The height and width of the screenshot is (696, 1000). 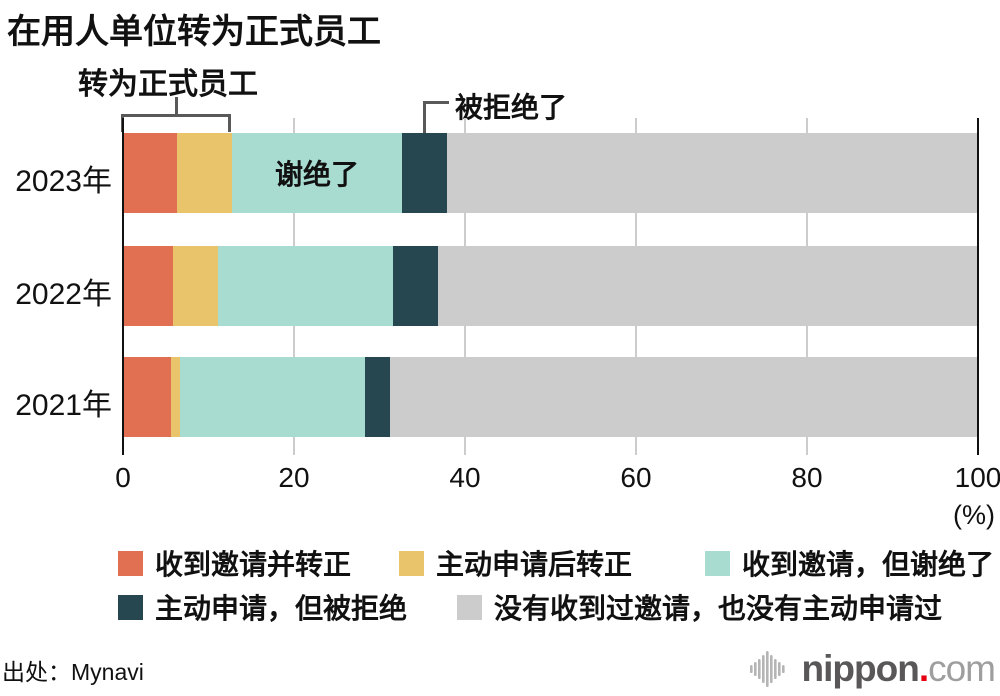 I want to click on y-axis-label: 2021年, so click(x=63, y=405).